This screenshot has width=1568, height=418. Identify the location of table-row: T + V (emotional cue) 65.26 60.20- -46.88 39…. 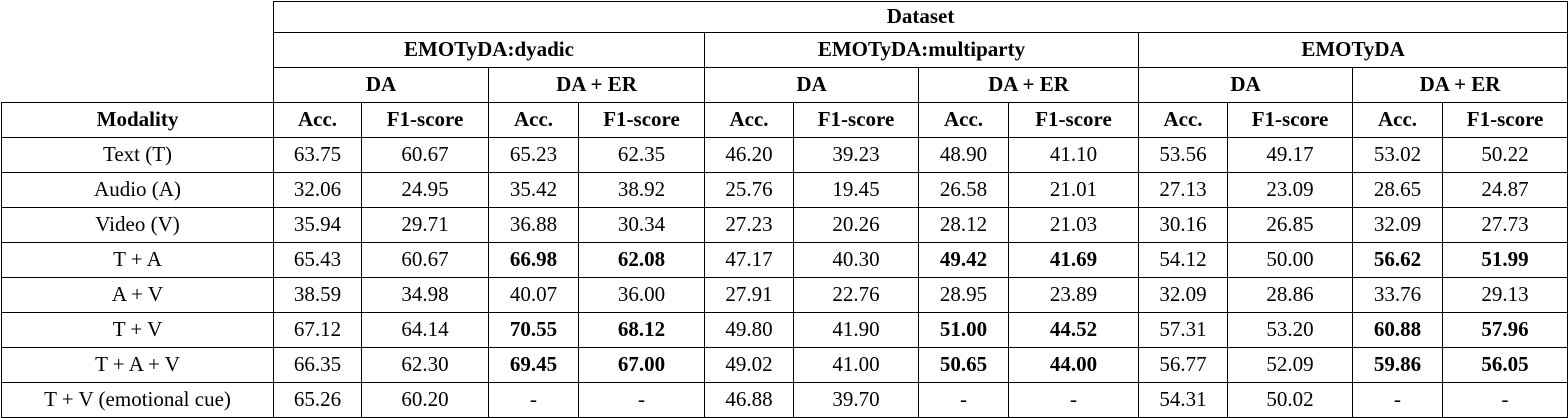
(784, 400).